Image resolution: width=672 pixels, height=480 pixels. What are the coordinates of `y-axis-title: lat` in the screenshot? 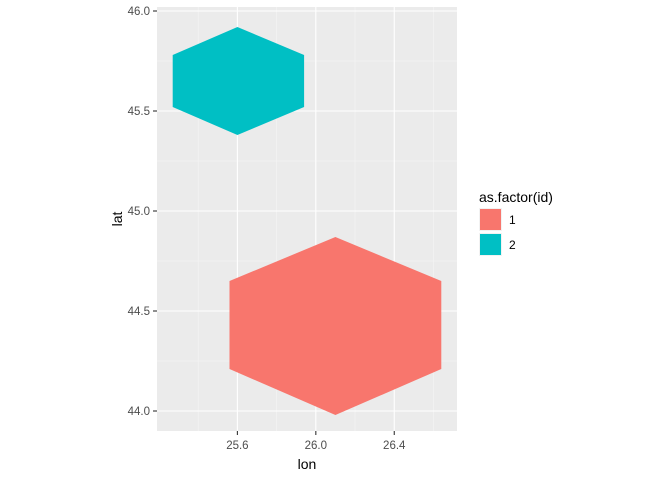 It's located at (117, 219).